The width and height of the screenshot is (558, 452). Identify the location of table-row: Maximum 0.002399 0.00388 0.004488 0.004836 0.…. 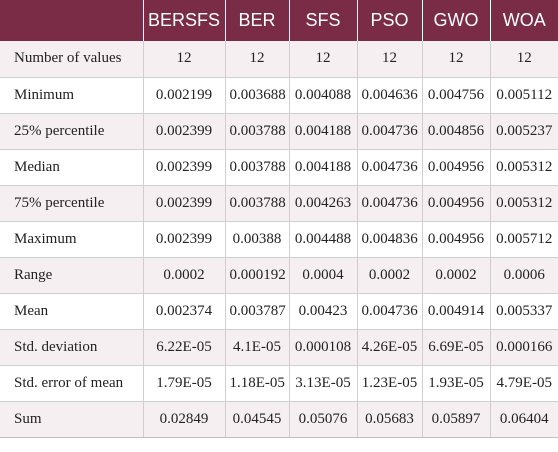
(279, 239).